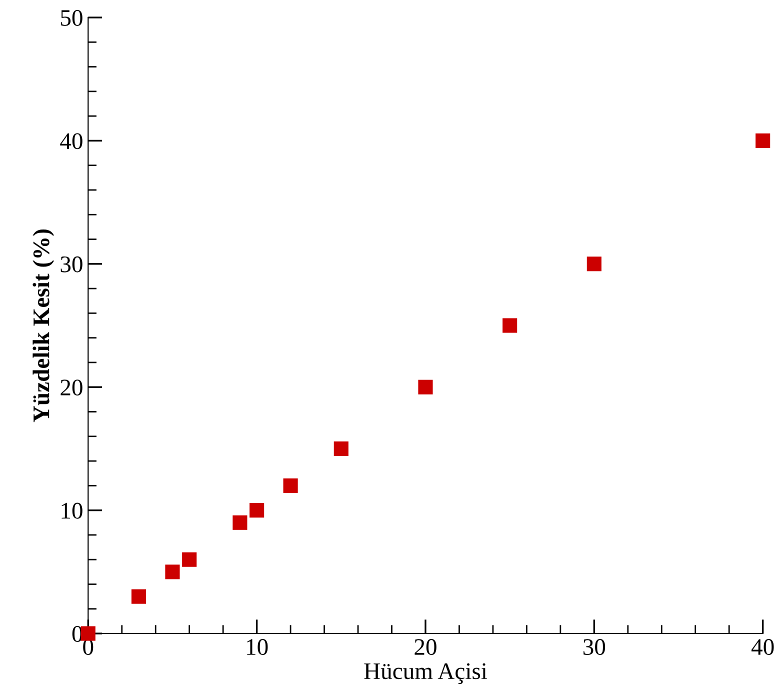 Image resolution: width=780 pixels, height=700 pixels. I want to click on y-tick-label: 10, so click(72, 510).